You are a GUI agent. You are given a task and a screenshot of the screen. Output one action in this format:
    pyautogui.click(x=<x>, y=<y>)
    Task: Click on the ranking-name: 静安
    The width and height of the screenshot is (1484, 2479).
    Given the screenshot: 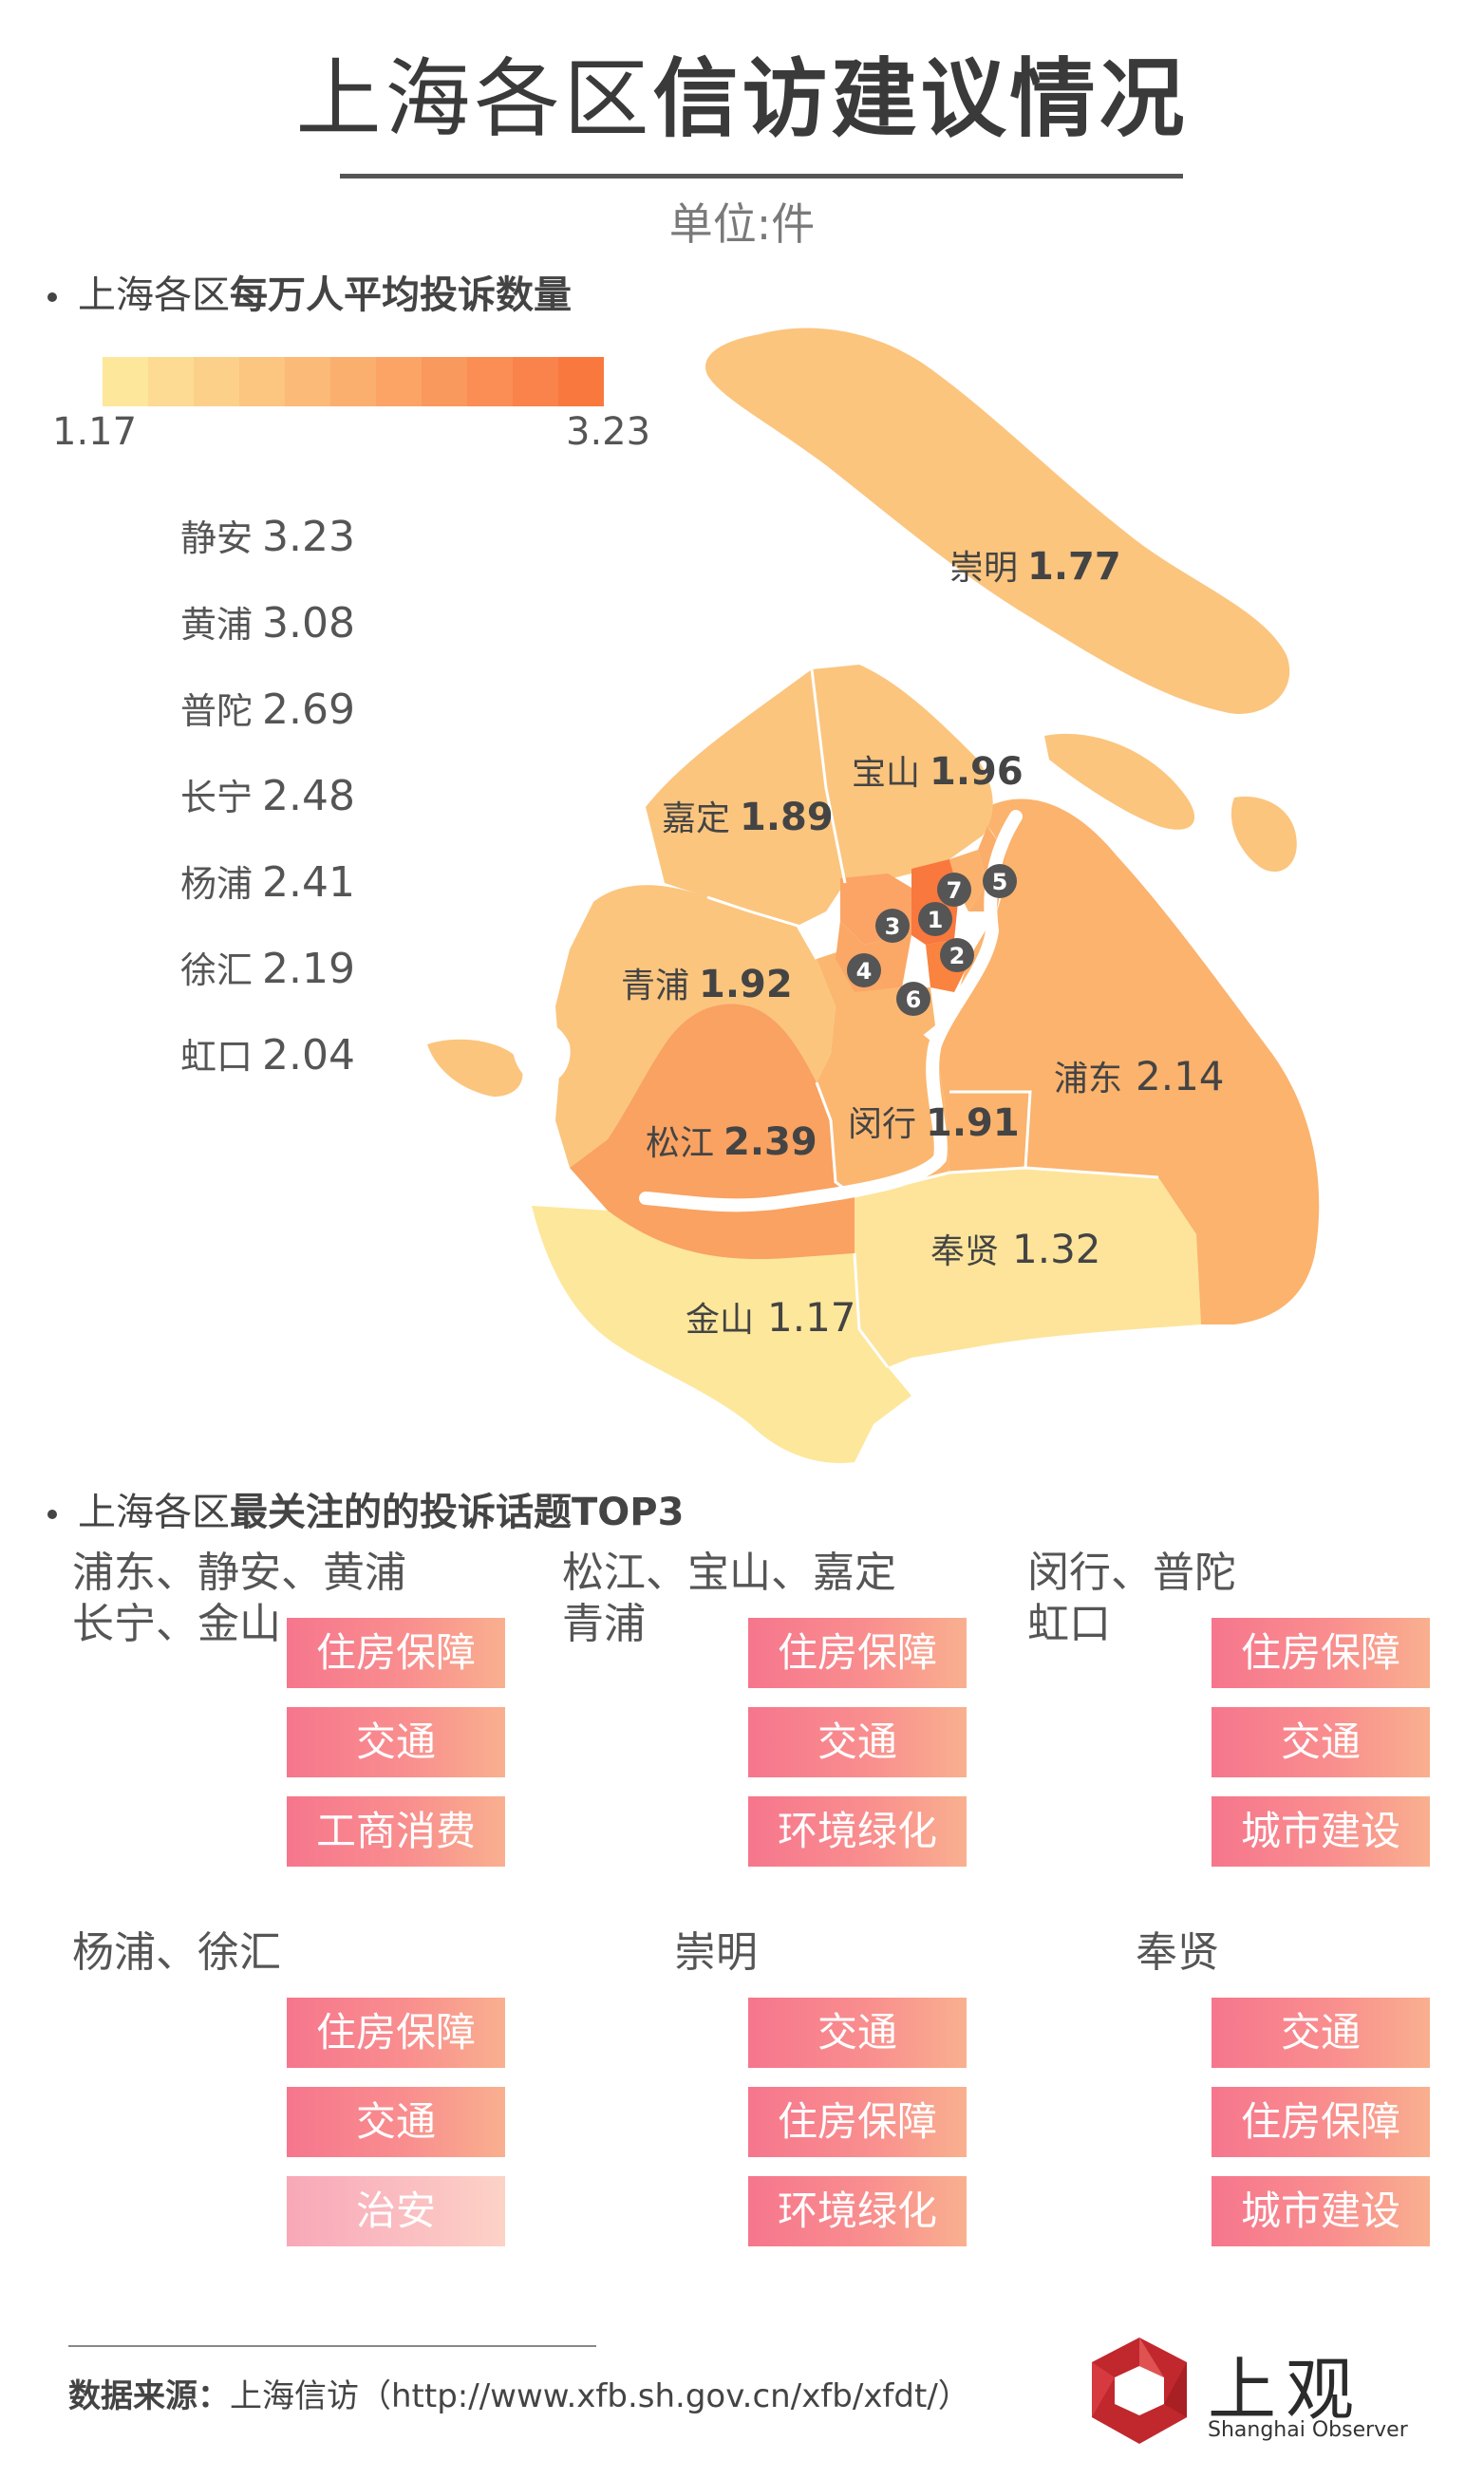 What is the action you would take?
    pyautogui.click(x=217, y=538)
    